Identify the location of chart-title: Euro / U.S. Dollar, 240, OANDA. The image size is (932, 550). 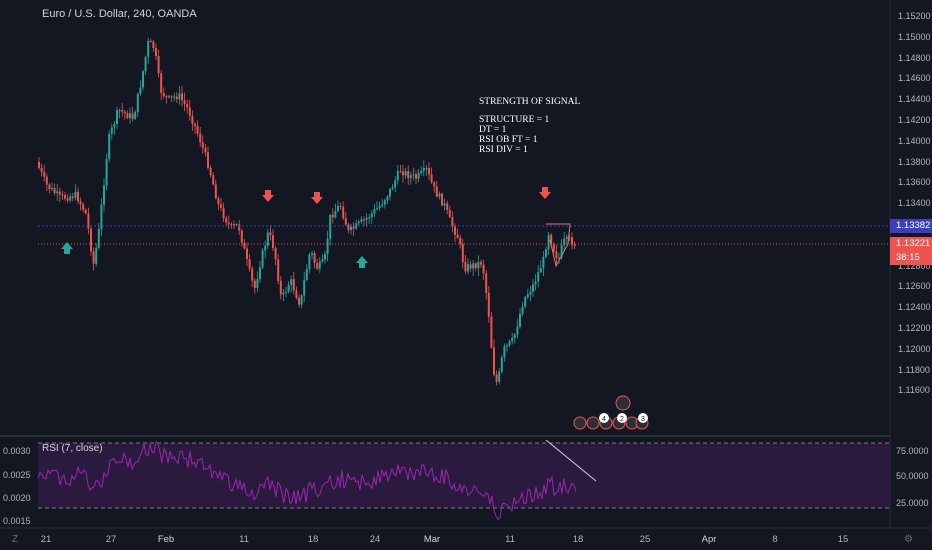
(119, 14).